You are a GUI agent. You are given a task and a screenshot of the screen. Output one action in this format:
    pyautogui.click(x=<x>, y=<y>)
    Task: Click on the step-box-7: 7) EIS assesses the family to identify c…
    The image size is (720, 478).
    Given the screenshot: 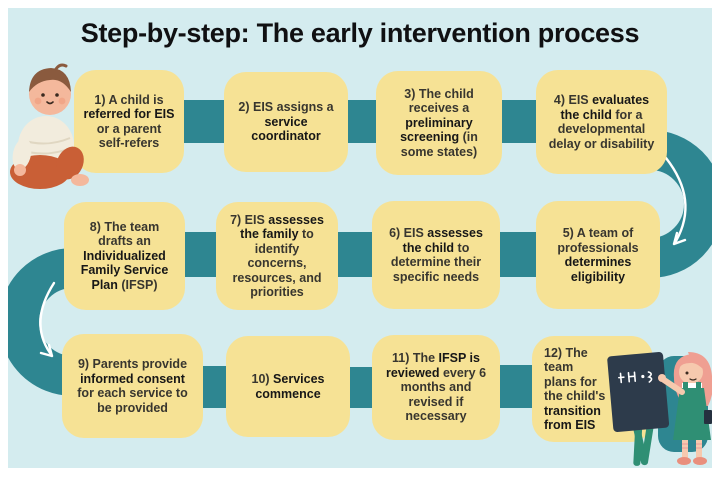 What is the action you would take?
    pyautogui.click(x=277, y=256)
    